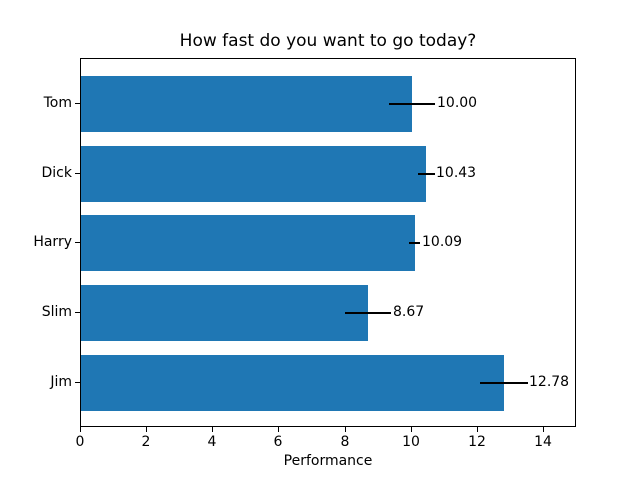  What do you see at coordinates (52, 242) in the screenshot?
I see `y-tick-label: Harry` at bounding box center [52, 242].